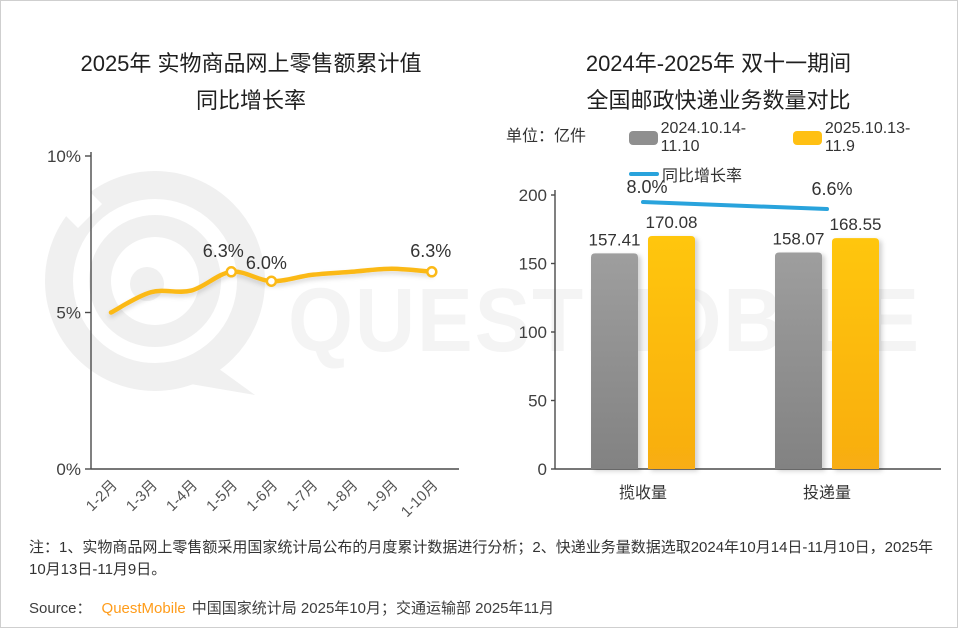 Image resolution: width=960 pixels, height=631 pixels. I want to click on svg-text: 170.08, so click(672, 222).